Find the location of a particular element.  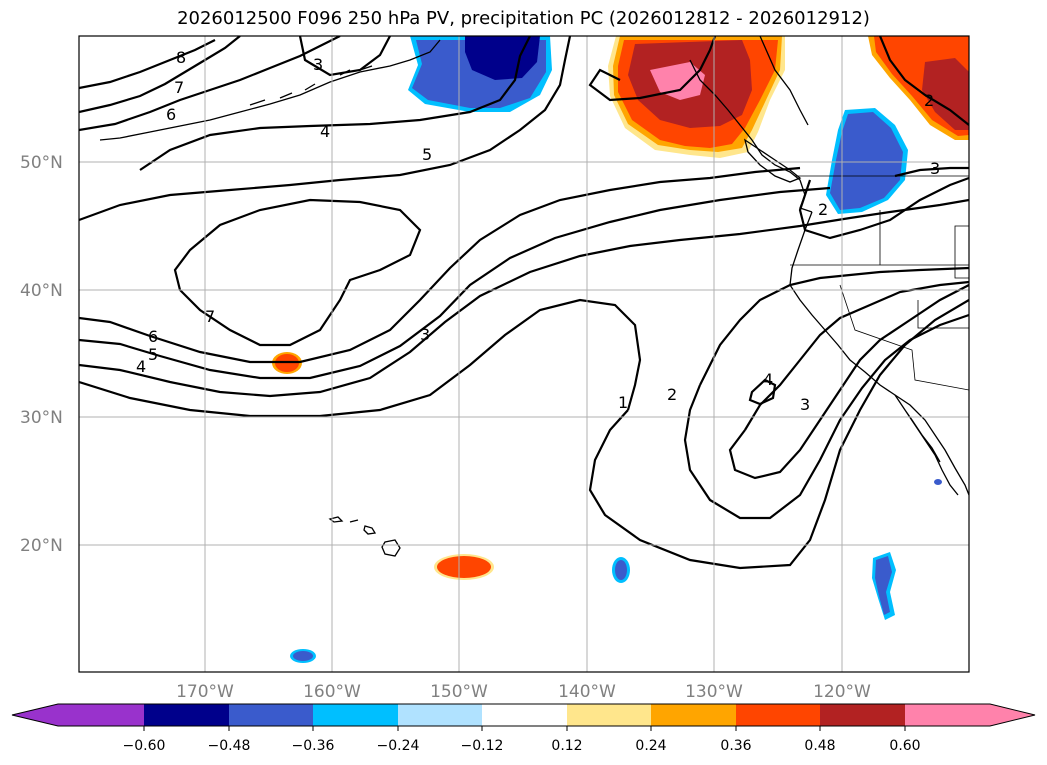

svg-text: 20°N is located at coordinates (41, 546).